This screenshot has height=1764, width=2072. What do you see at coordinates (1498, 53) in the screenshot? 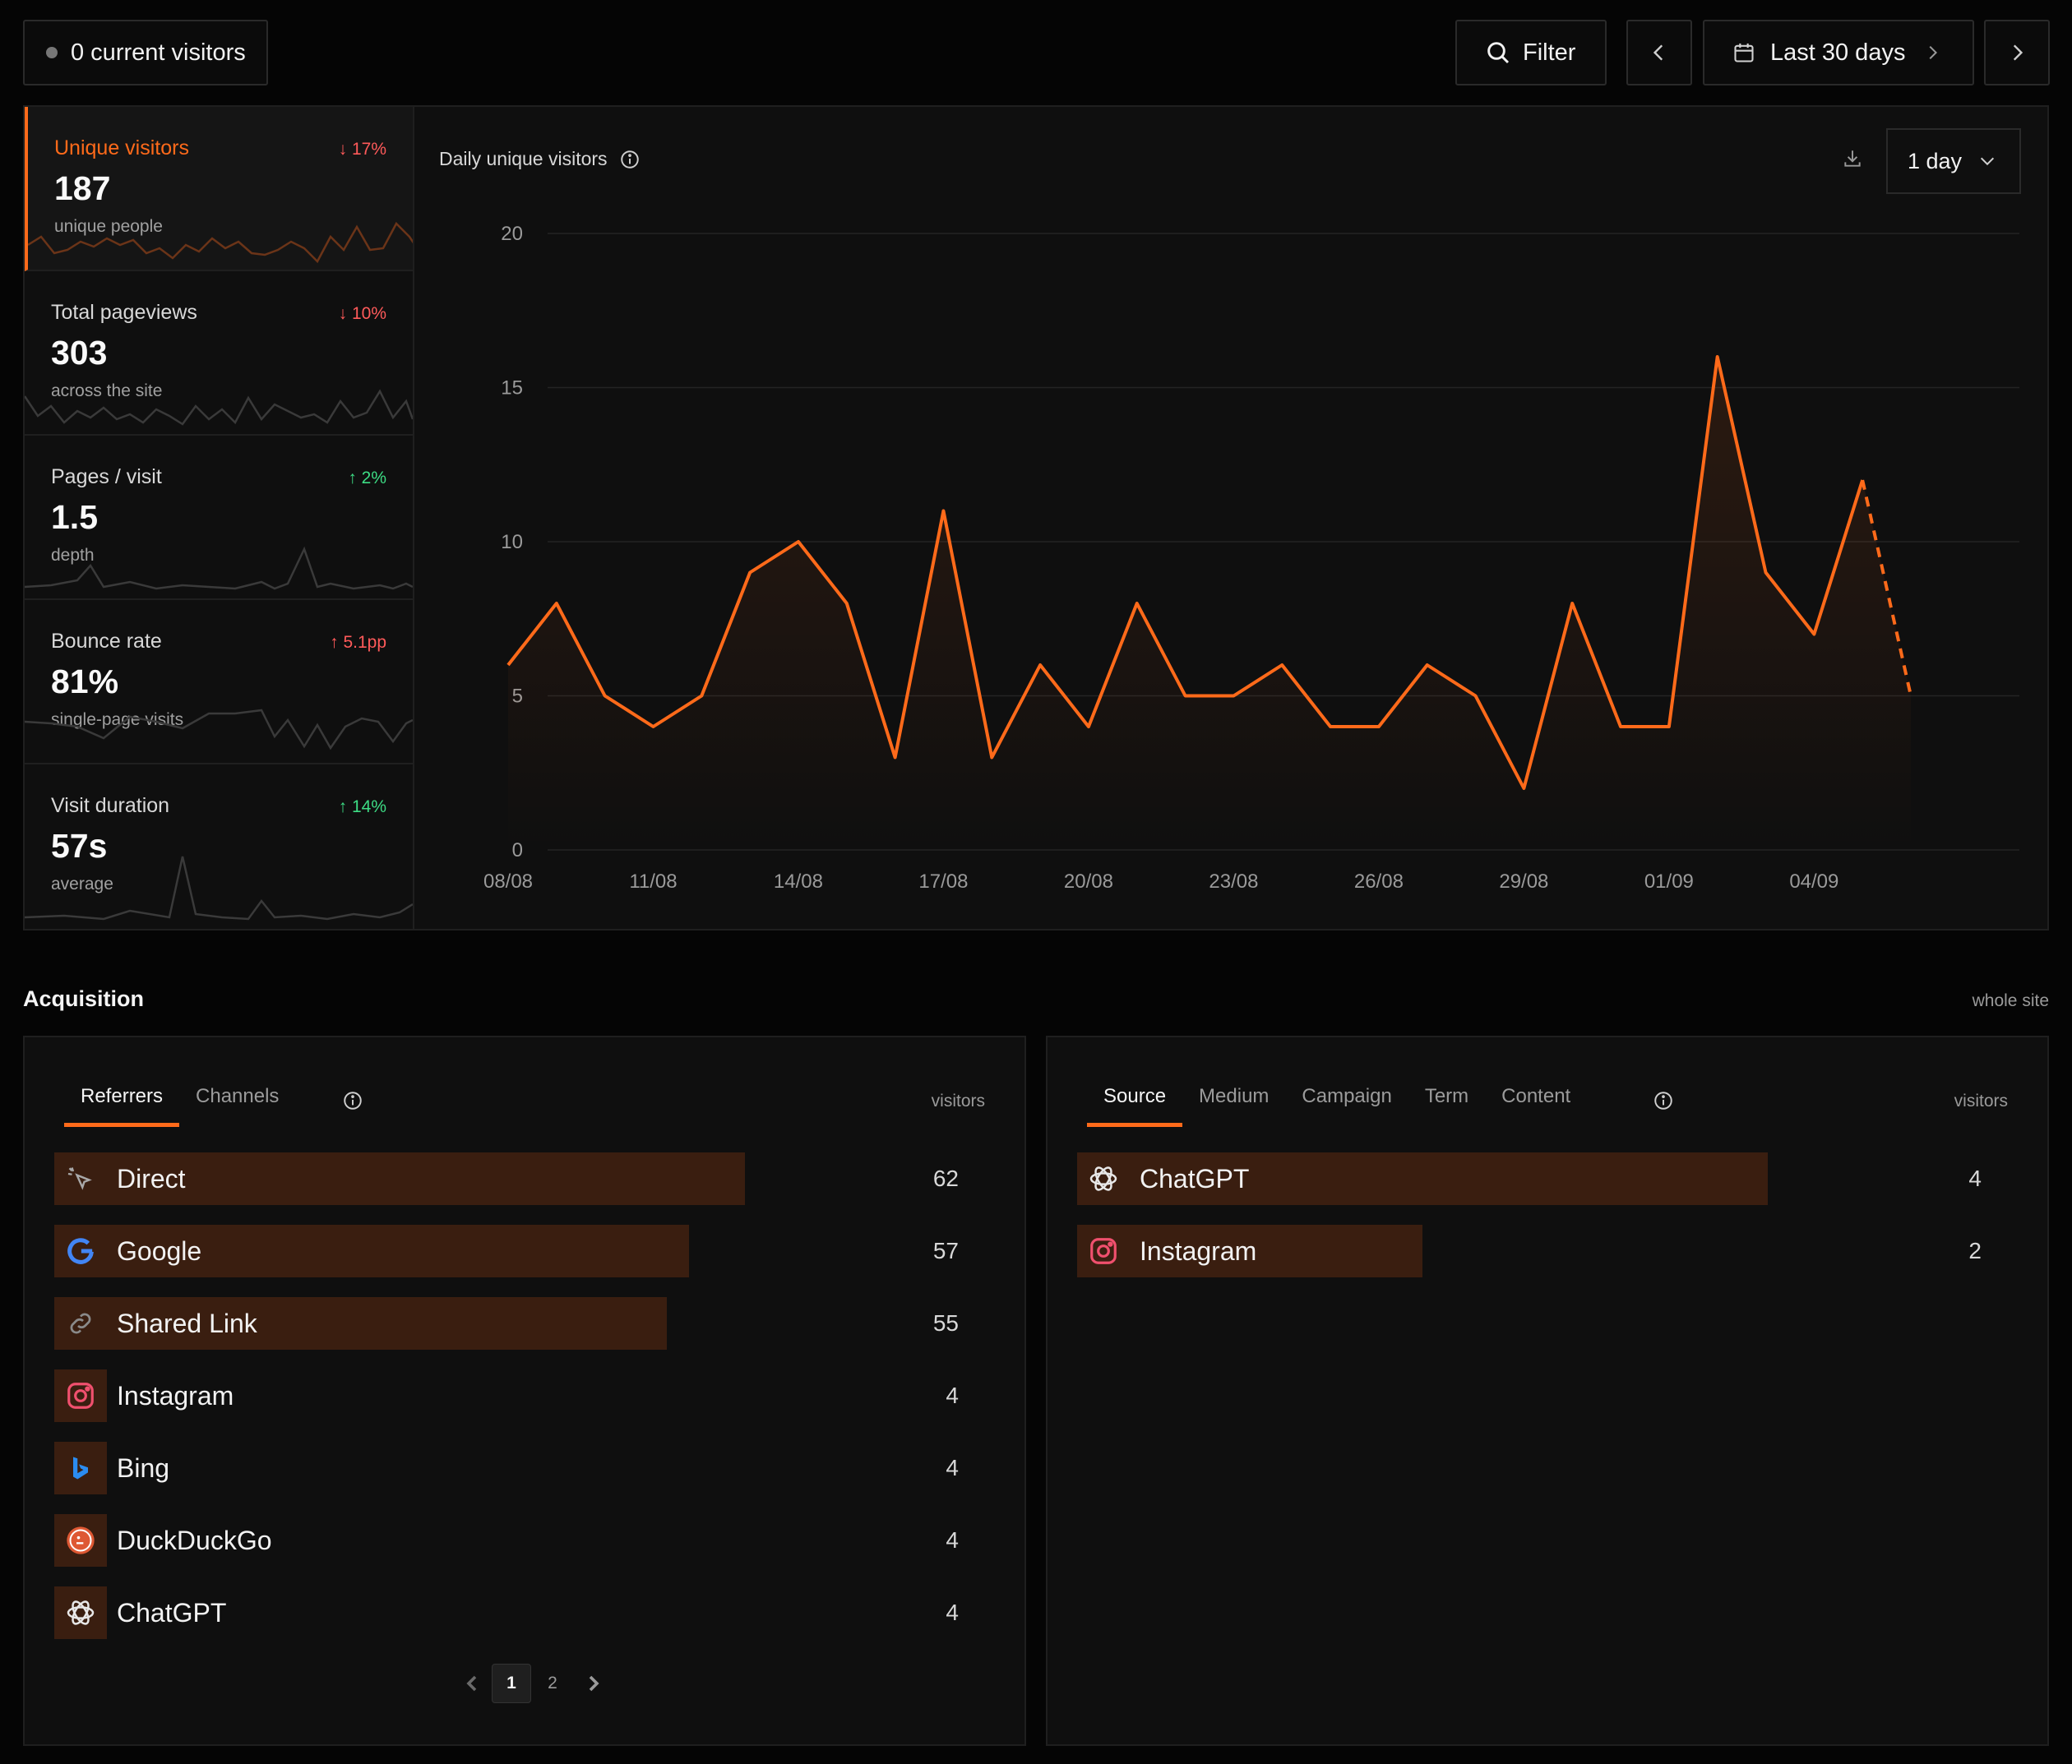
I see `search-icon` at bounding box center [1498, 53].